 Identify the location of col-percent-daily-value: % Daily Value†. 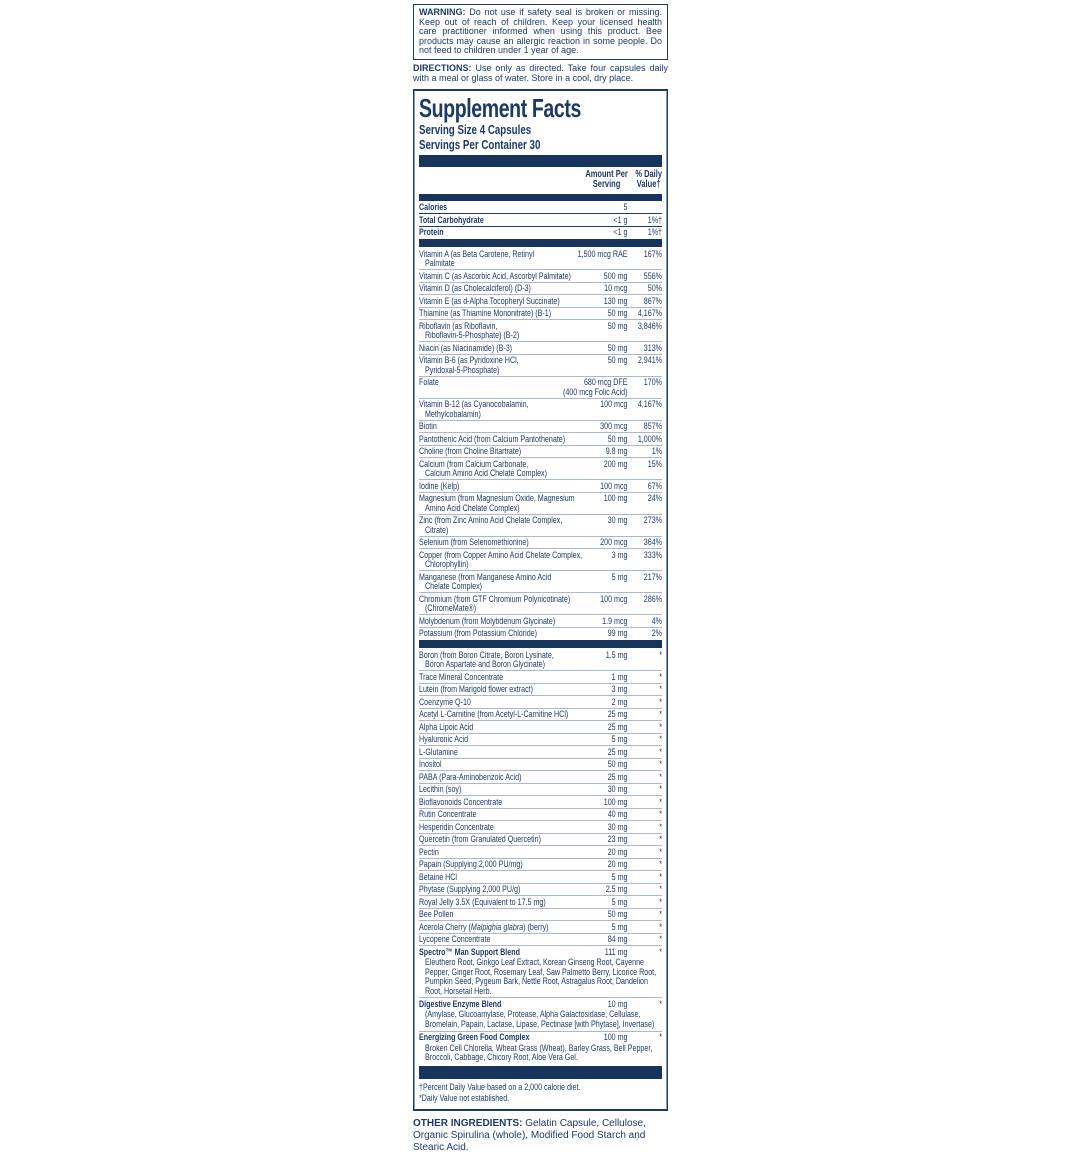
(648, 179).